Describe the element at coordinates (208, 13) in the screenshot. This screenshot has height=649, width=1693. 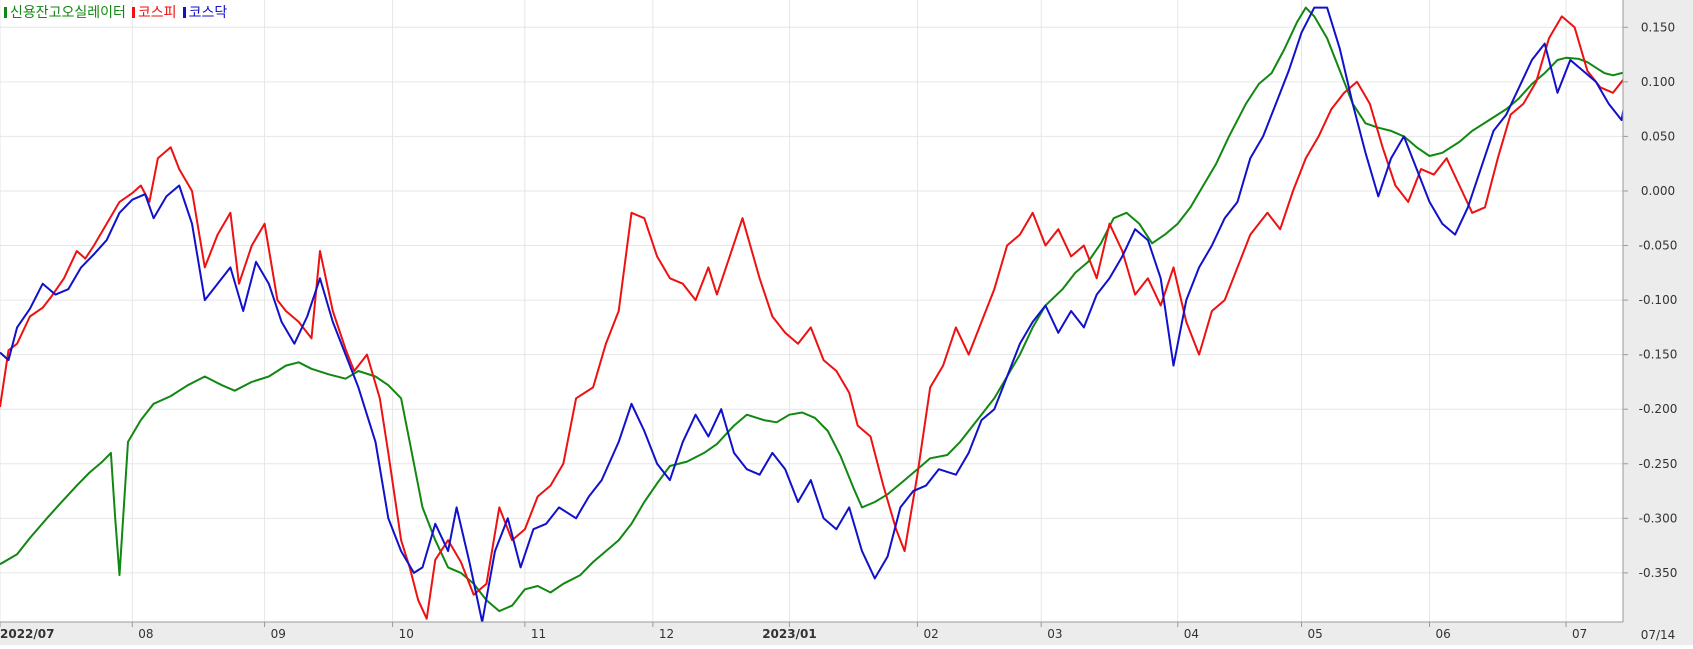
I see `legend-label: 코스닥` at that location.